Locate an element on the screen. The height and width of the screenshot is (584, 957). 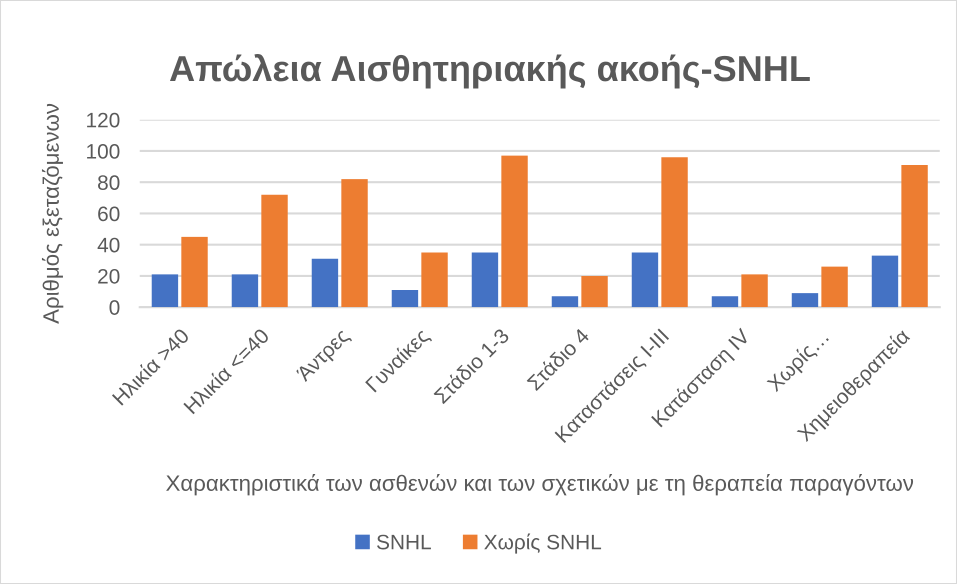
y-tick-label: 20 is located at coordinates (109, 276).